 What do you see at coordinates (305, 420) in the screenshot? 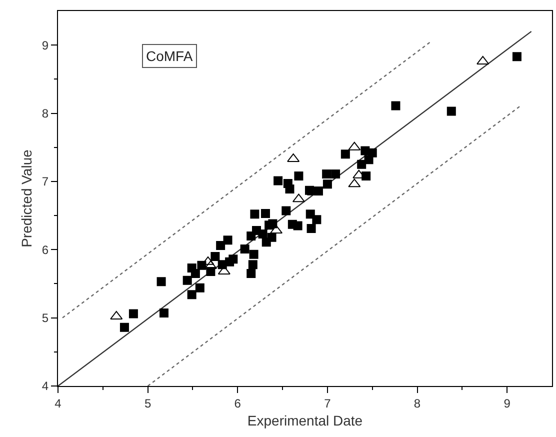
I see `x-axis-title: Experimental Date` at bounding box center [305, 420].